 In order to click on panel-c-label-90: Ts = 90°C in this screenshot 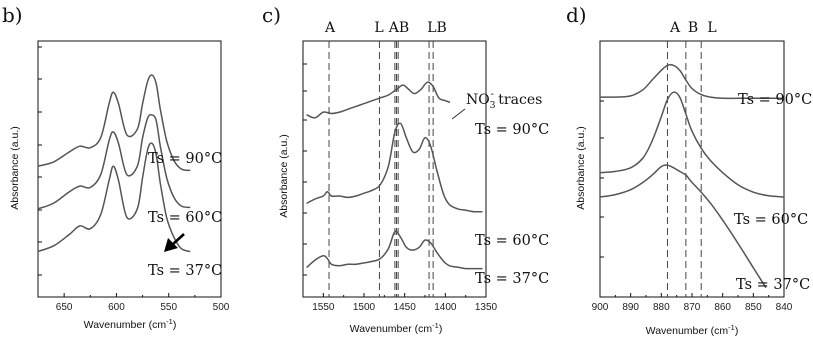, I will do `click(512, 130)`.